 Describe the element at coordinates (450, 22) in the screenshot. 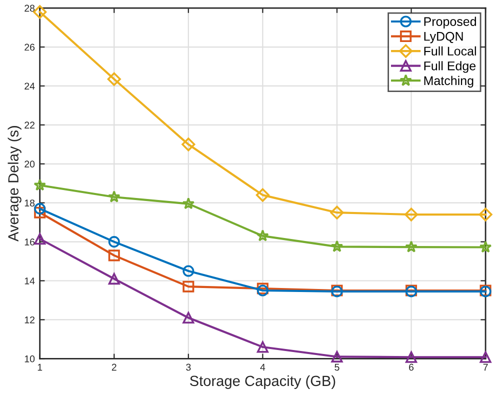

I see `legend-label: Proposed` at that location.